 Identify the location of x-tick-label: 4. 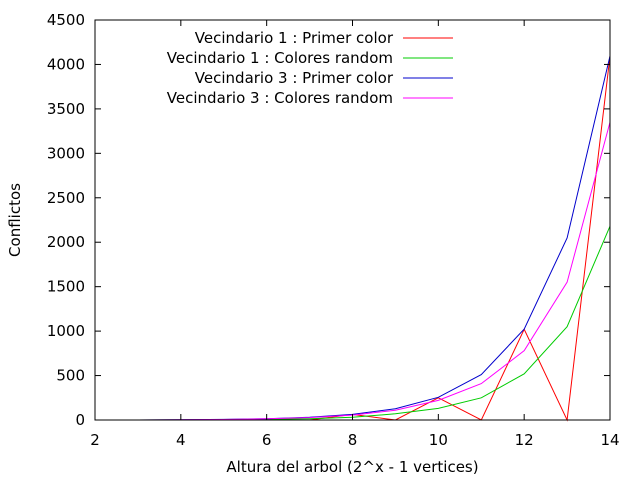
(181, 440).